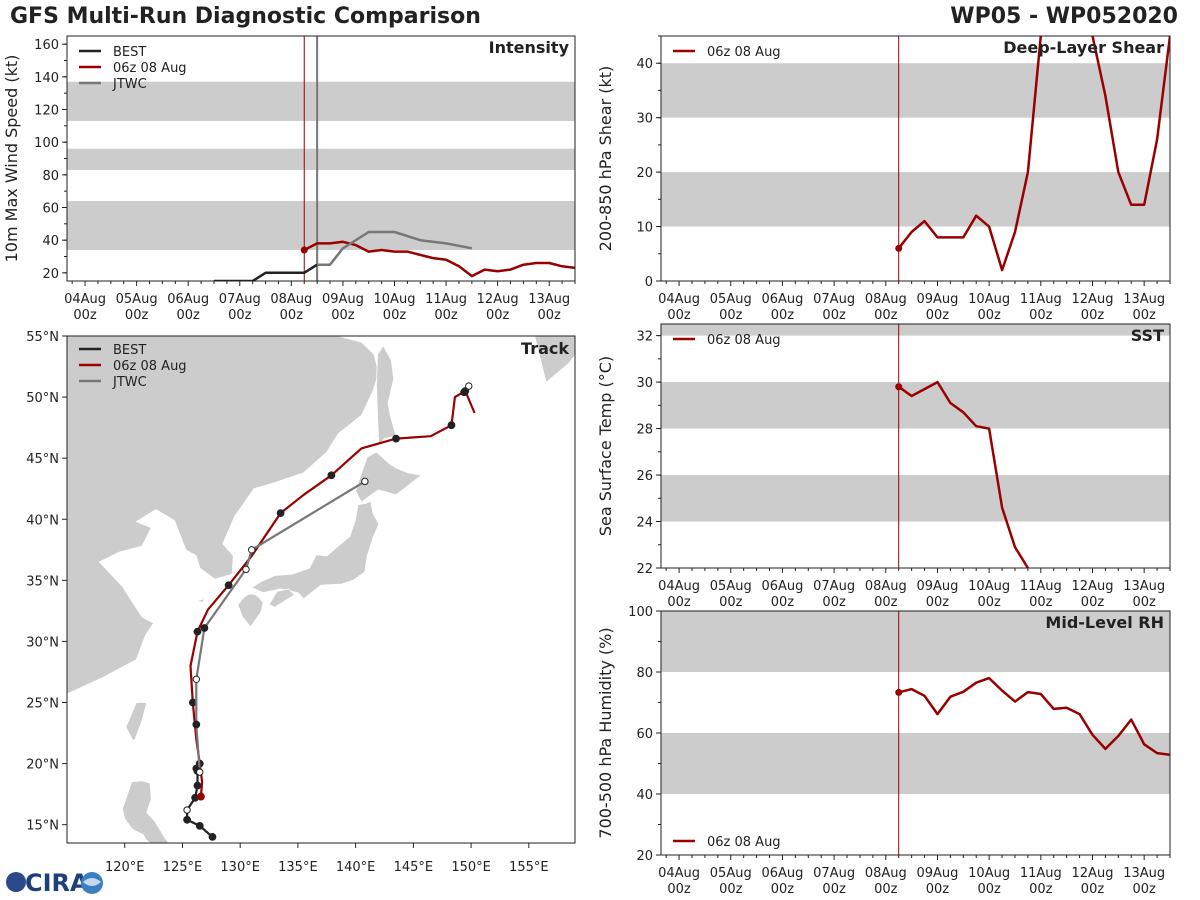 The image size is (1200, 900). Describe the element at coordinates (145, 811) in the screenshot. I see `land-luzon` at that location.